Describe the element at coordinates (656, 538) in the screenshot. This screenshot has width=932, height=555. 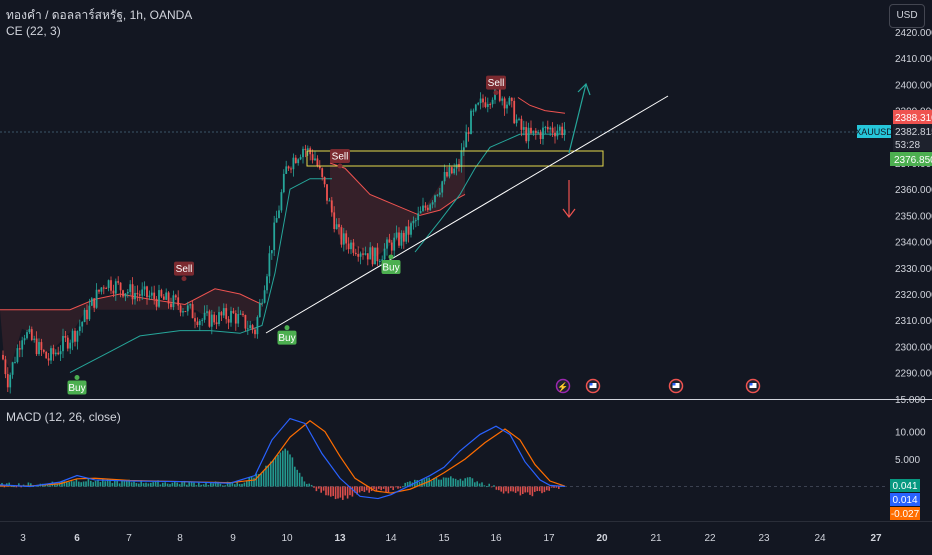
I see `time-axis-tick: 21` at that location.